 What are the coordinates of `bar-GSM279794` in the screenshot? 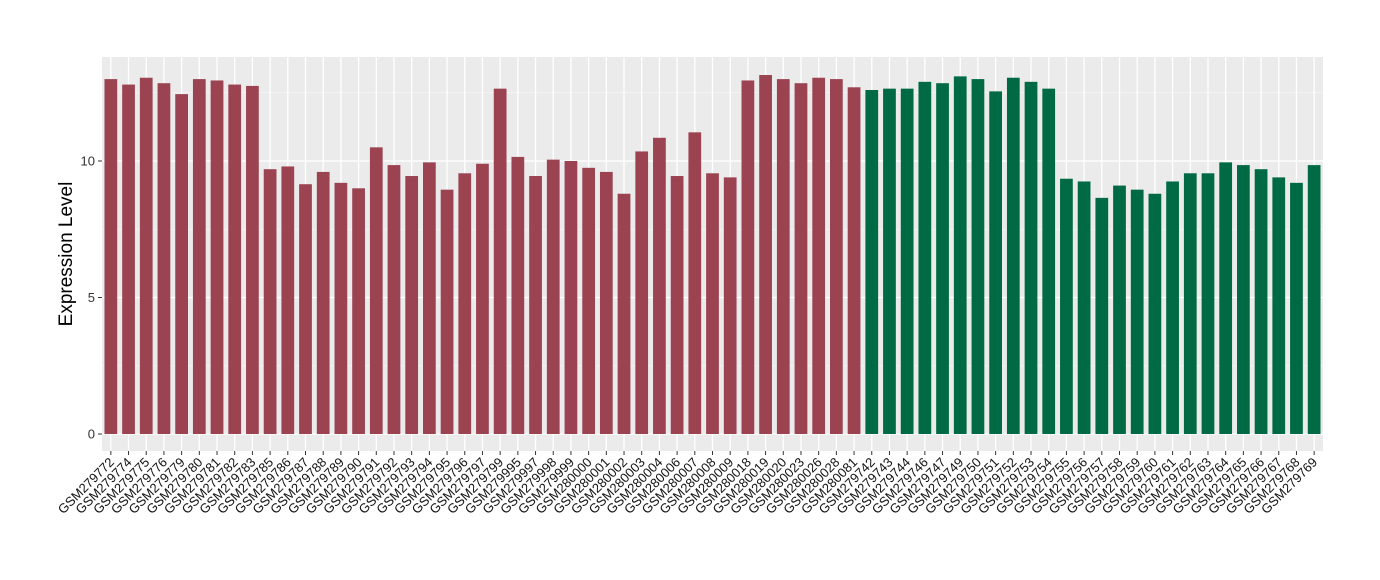 It's located at (429, 298).